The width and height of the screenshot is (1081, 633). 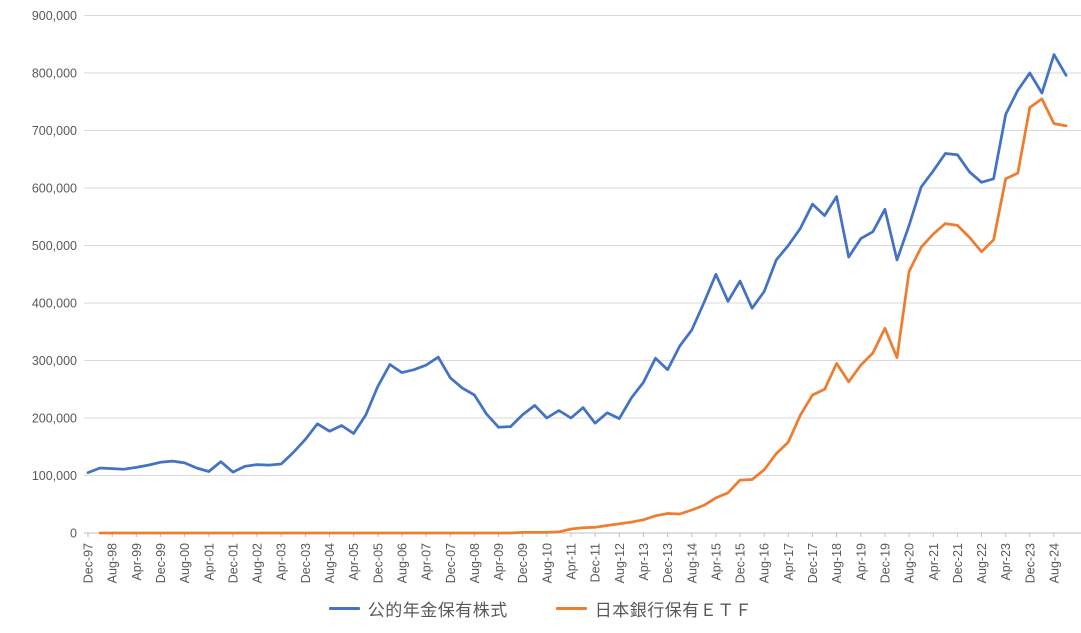 What do you see at coordinates (54, 246) in the screenshot?
I see `y-axis-tick-label: 500,000` at bounding box center [54, 246].